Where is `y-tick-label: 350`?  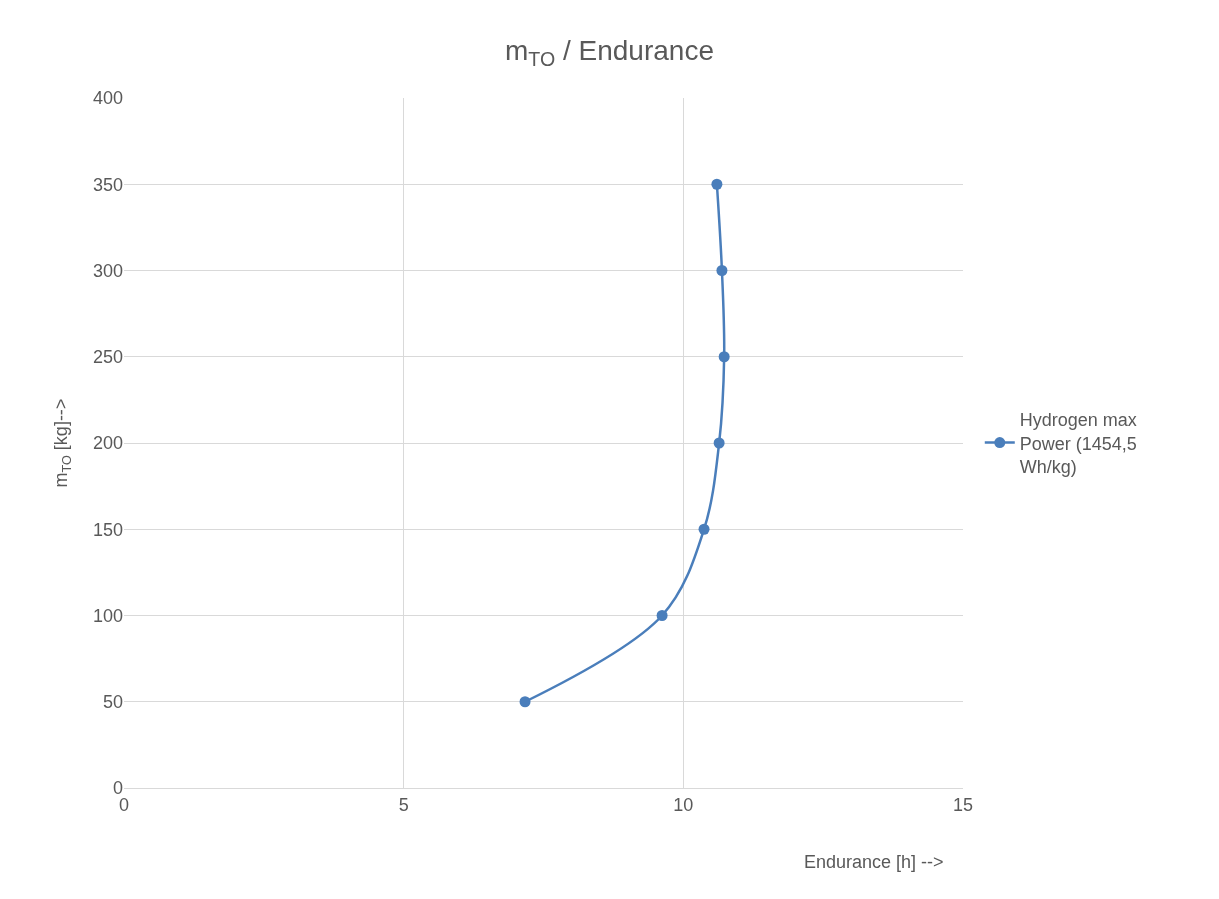 y-tick-label: 350 is located at coordinates (107, 184).